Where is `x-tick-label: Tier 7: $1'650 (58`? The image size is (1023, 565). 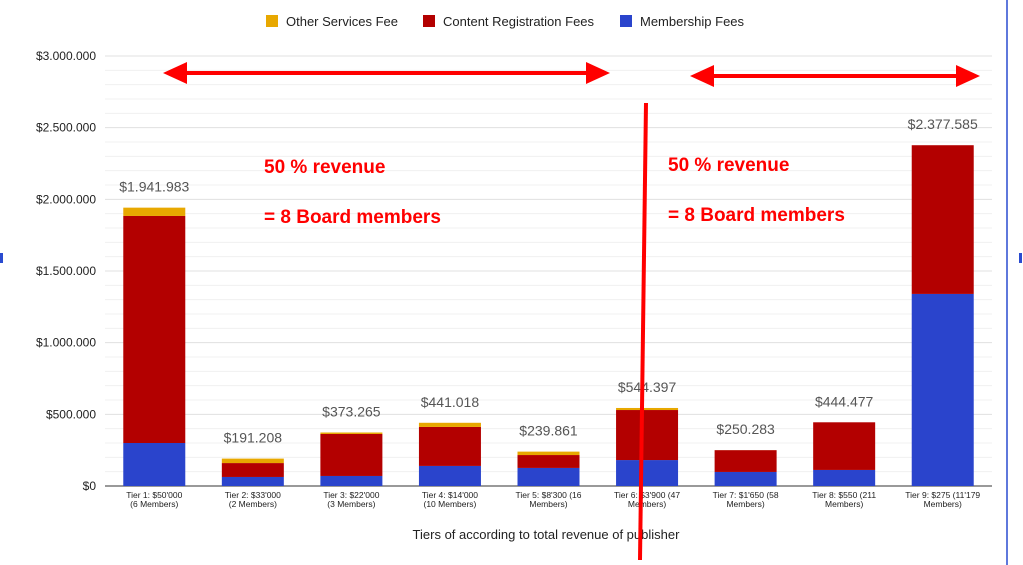
x-tick-label: Tier 7: $1'650 (58 is located at coordinates (746, 495).